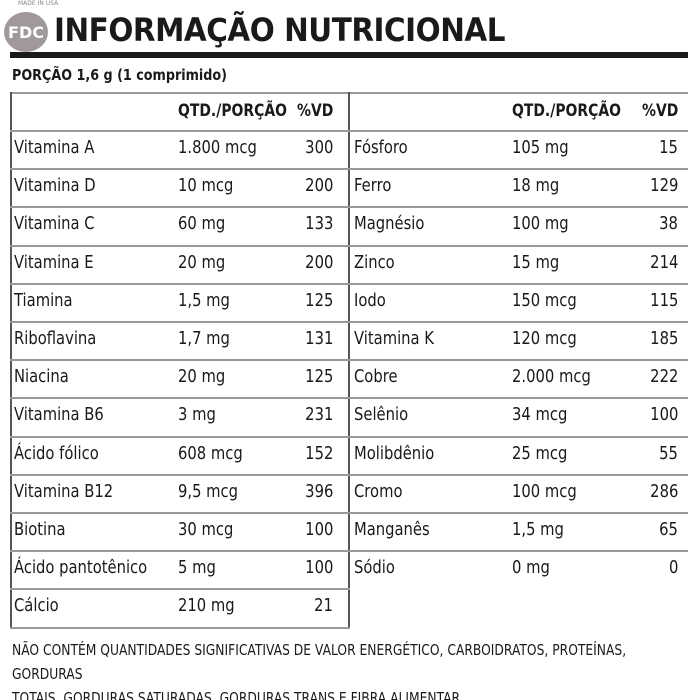 The image size is (700, 700). I want to click on portion-size: PORÇÃO 1,6 g (1 comprimido), so click(119, 75).